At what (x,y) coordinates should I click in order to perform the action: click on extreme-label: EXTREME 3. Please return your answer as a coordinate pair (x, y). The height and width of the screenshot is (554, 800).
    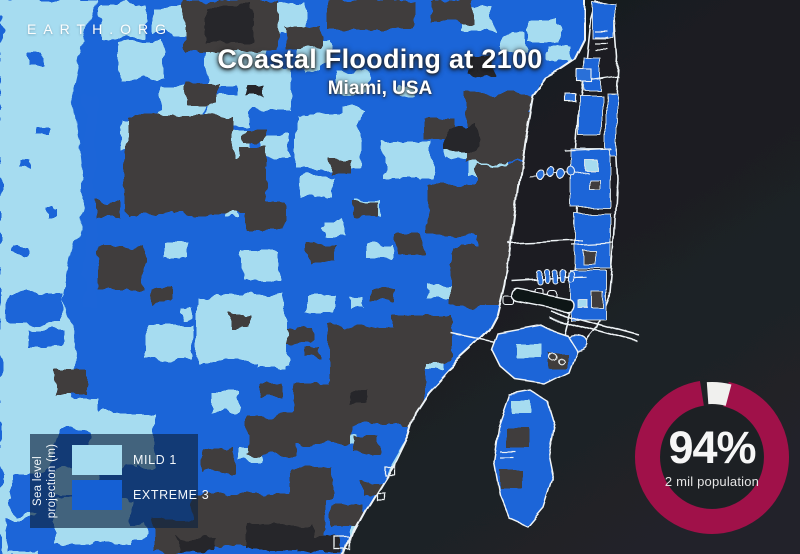
    Looking at the image, I should click on (171, 495).